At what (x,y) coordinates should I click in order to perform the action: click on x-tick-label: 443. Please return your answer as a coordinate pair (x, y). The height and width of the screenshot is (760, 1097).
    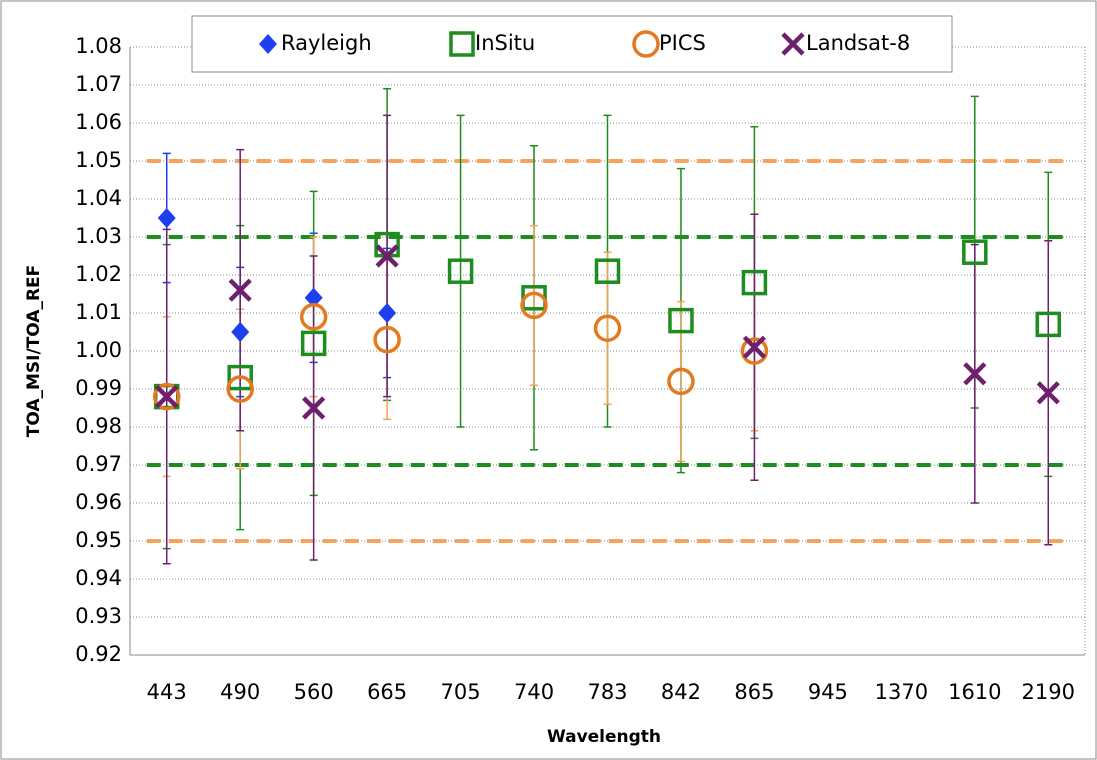
    Looking at the image, I should click on (167, 692).